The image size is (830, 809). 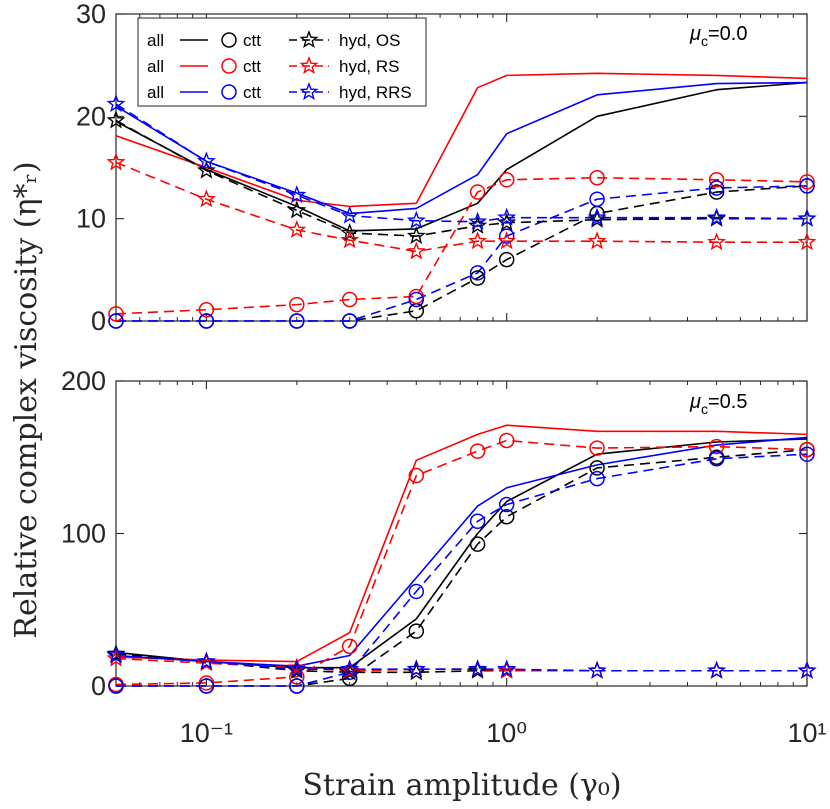 I want to click on y-tick-label: 30, so click(x=91, y=14).